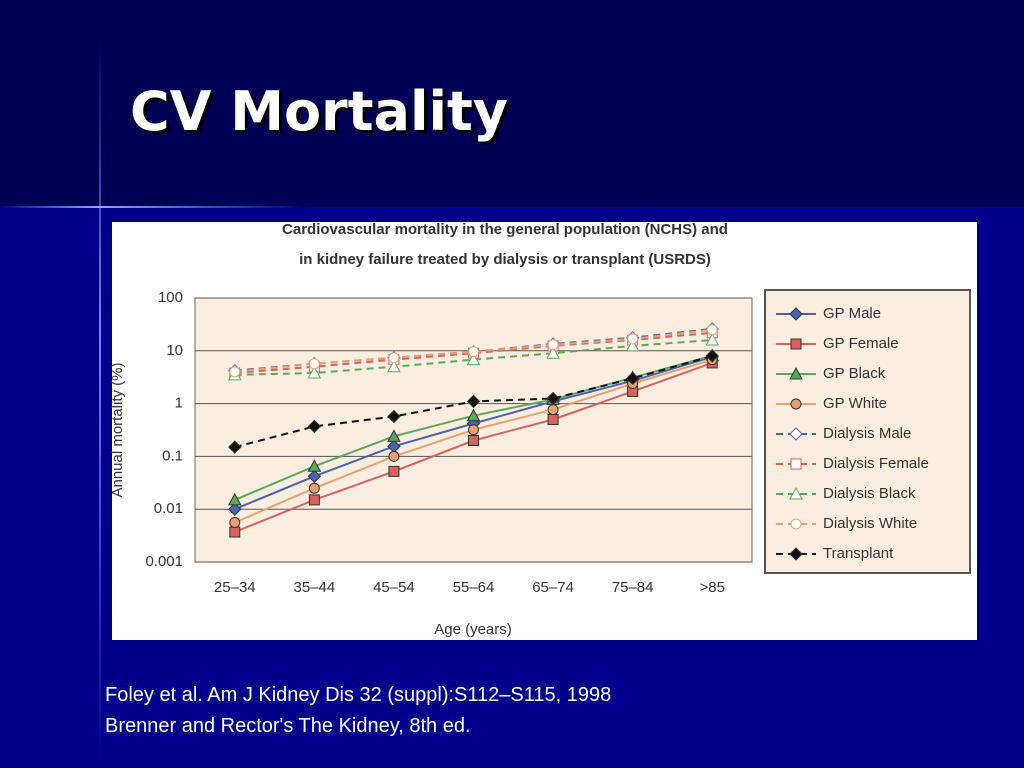 This screenshot has height=768, width=1024. Describe the element at coordinates (876, 463) in the screenshot. I see `legend-label: Dialysis Female` at that location.